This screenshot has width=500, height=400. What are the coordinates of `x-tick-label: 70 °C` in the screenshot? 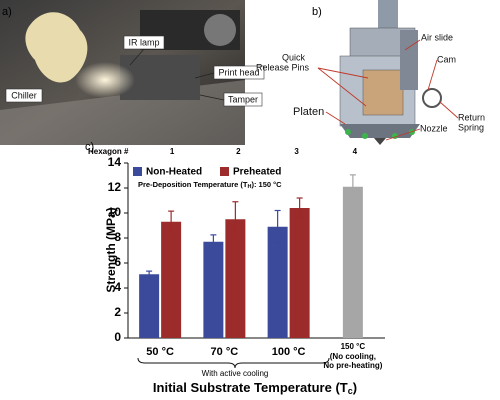 It's located at (225, 352).